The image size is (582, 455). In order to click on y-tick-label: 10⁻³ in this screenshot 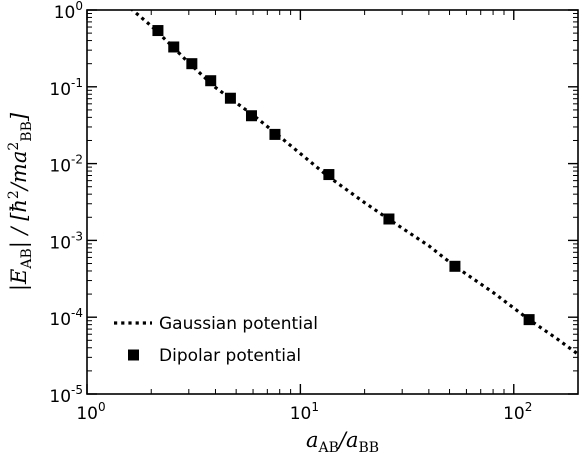, I will do `click(66, 241)`.